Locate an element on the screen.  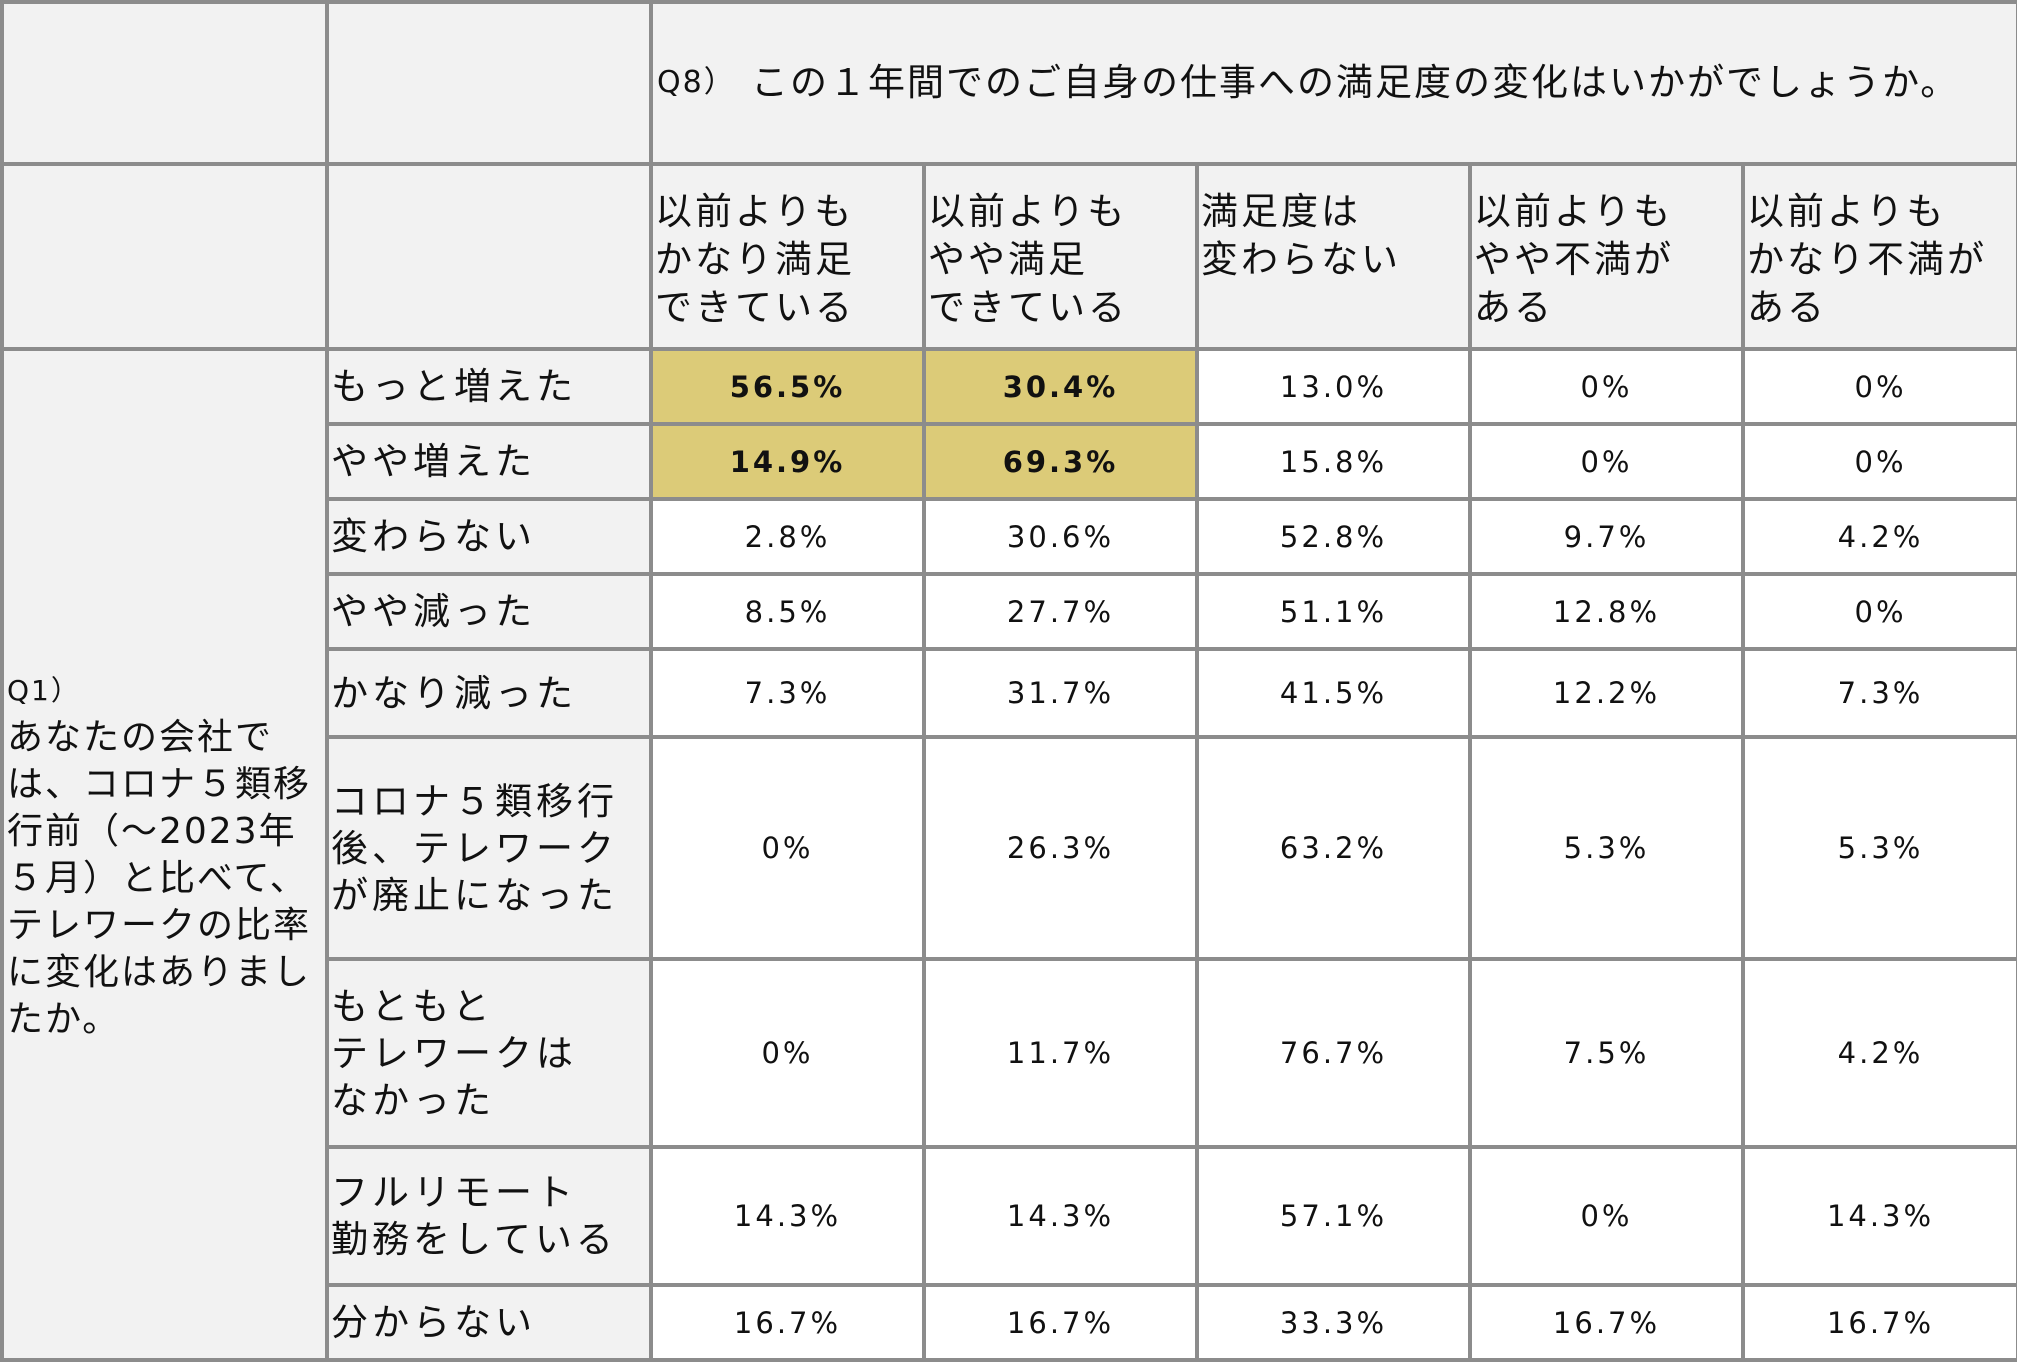
row-header: やや減った is located at coordinates (489, 611).